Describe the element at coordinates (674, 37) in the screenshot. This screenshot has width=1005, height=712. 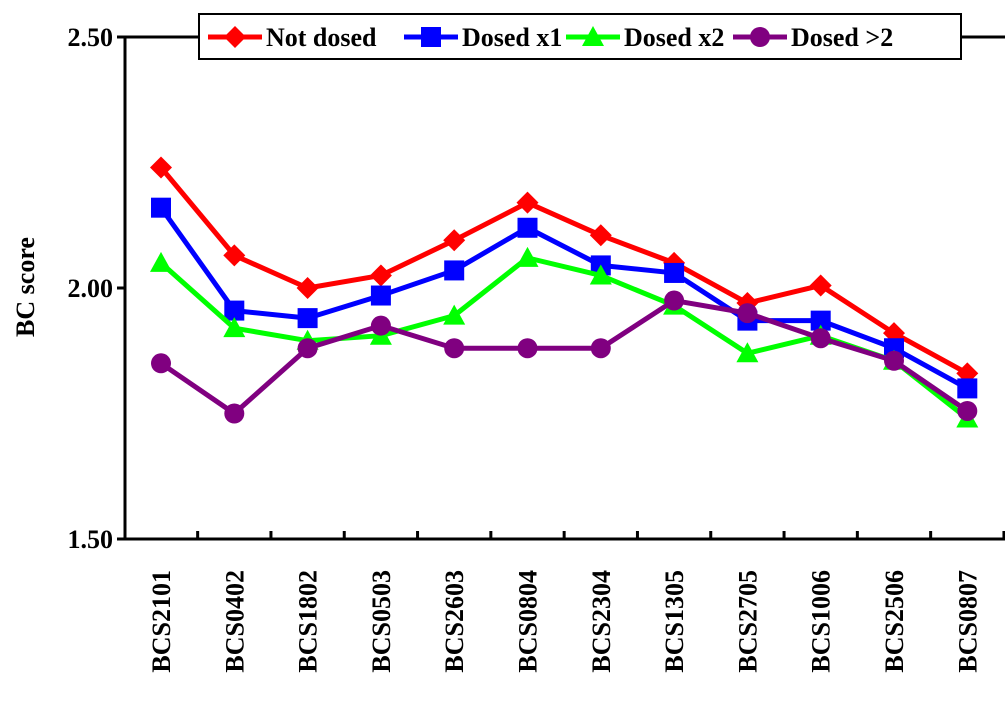
I see `legend-label: Dosed x2` at that location.